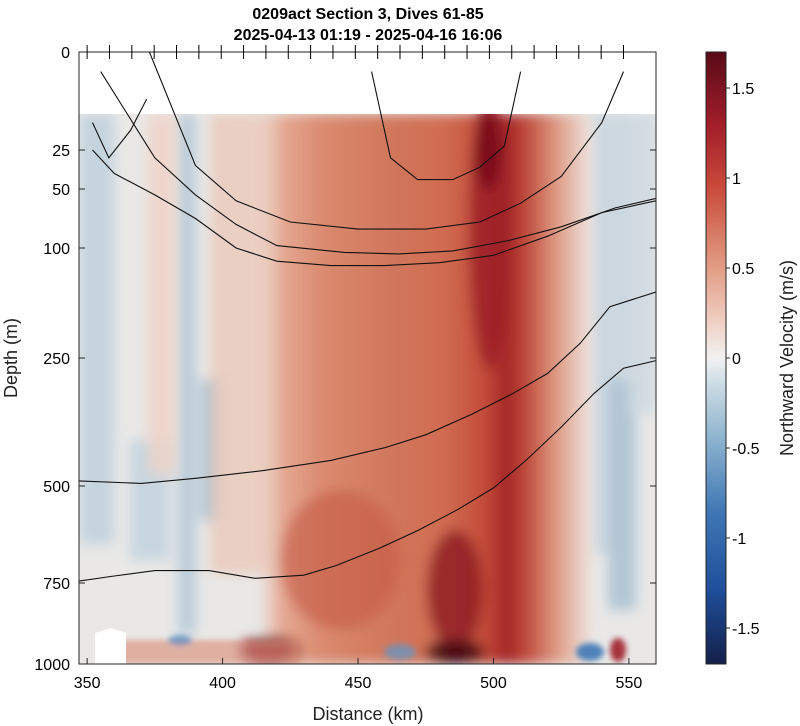 Image resolution: width=800 pixels, height=726 pixels. I want to click on colorbar-fill, so click(716, 358).